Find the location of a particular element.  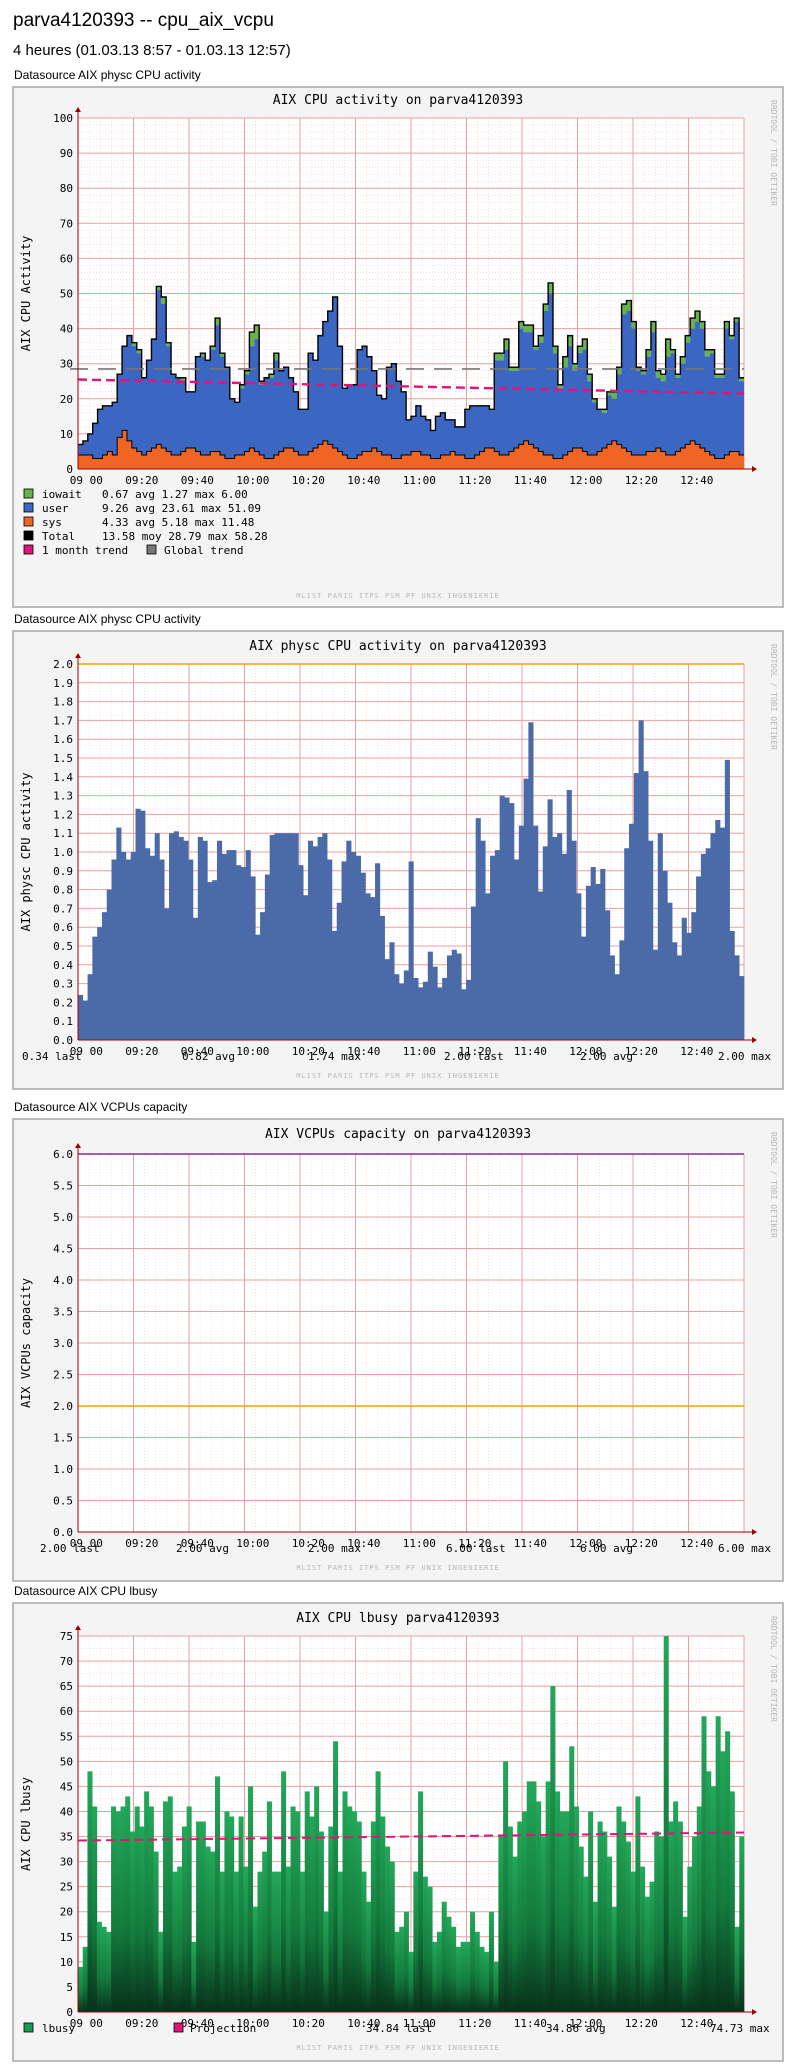

y-axis-arrow is located at coordinates (78, 1627).